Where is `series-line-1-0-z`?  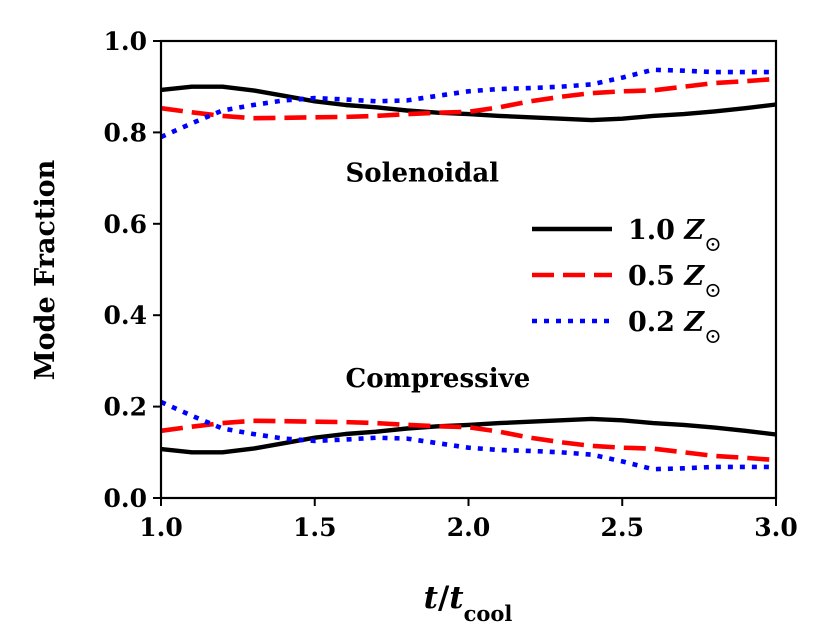 series-line-1-0-z is located at coordinates (468, 103).